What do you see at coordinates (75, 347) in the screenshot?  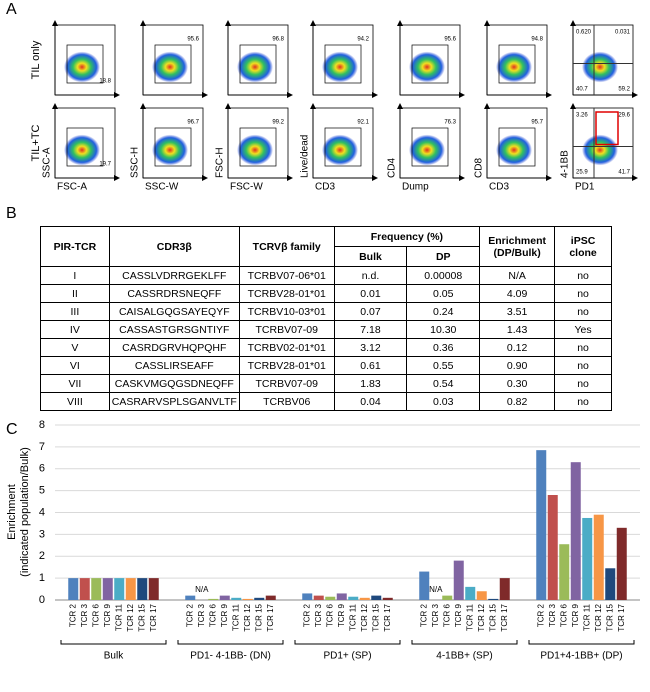 I see `table-cell: V` at bounding box center [75, 347].